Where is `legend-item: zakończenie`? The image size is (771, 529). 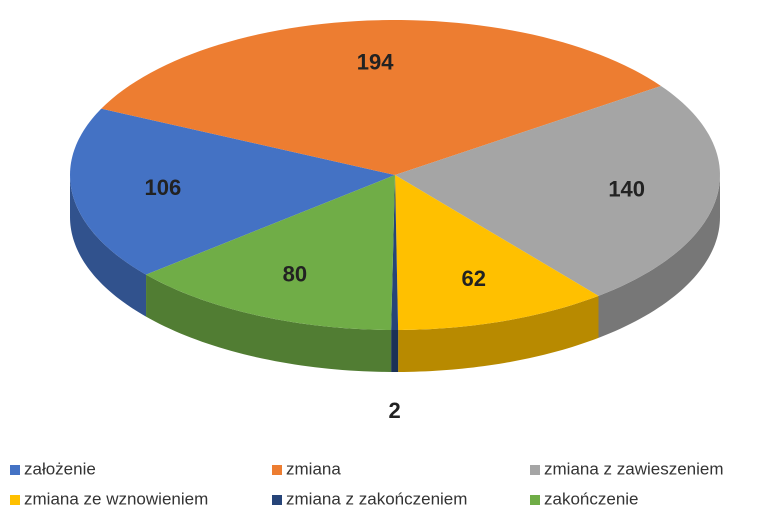
legend-item: zakończenie is located at coordinates (584, 498).